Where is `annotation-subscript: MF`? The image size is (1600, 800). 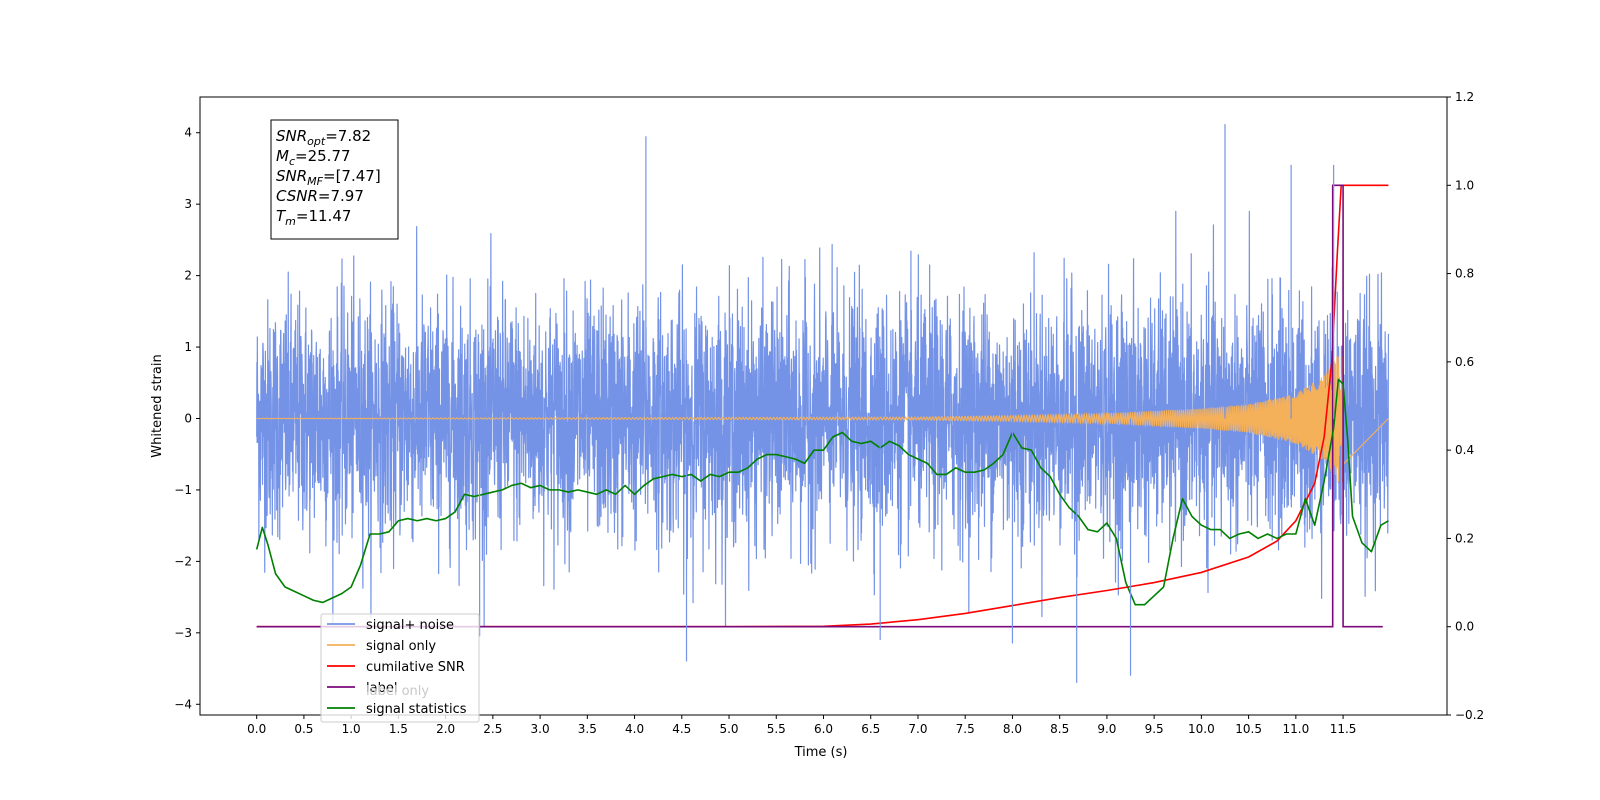 annotation-subscript: MF is located at coordinates (315, 181).